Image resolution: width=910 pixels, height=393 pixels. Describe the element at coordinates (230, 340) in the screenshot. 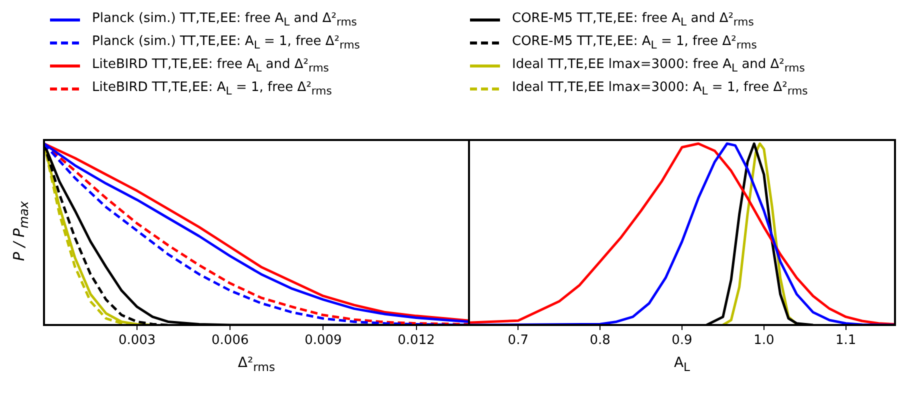

I see `x-tick-label: 0.006` at that location.